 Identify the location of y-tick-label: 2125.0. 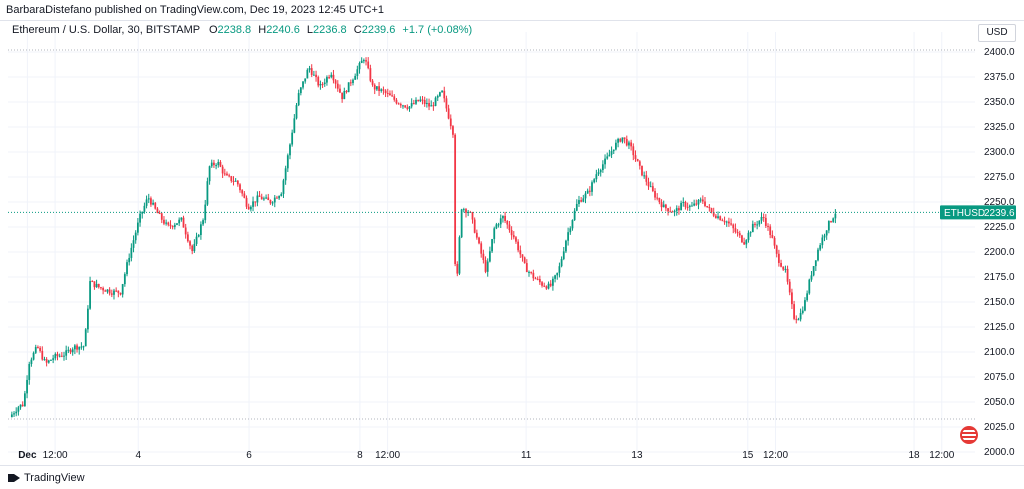
(999, 327).